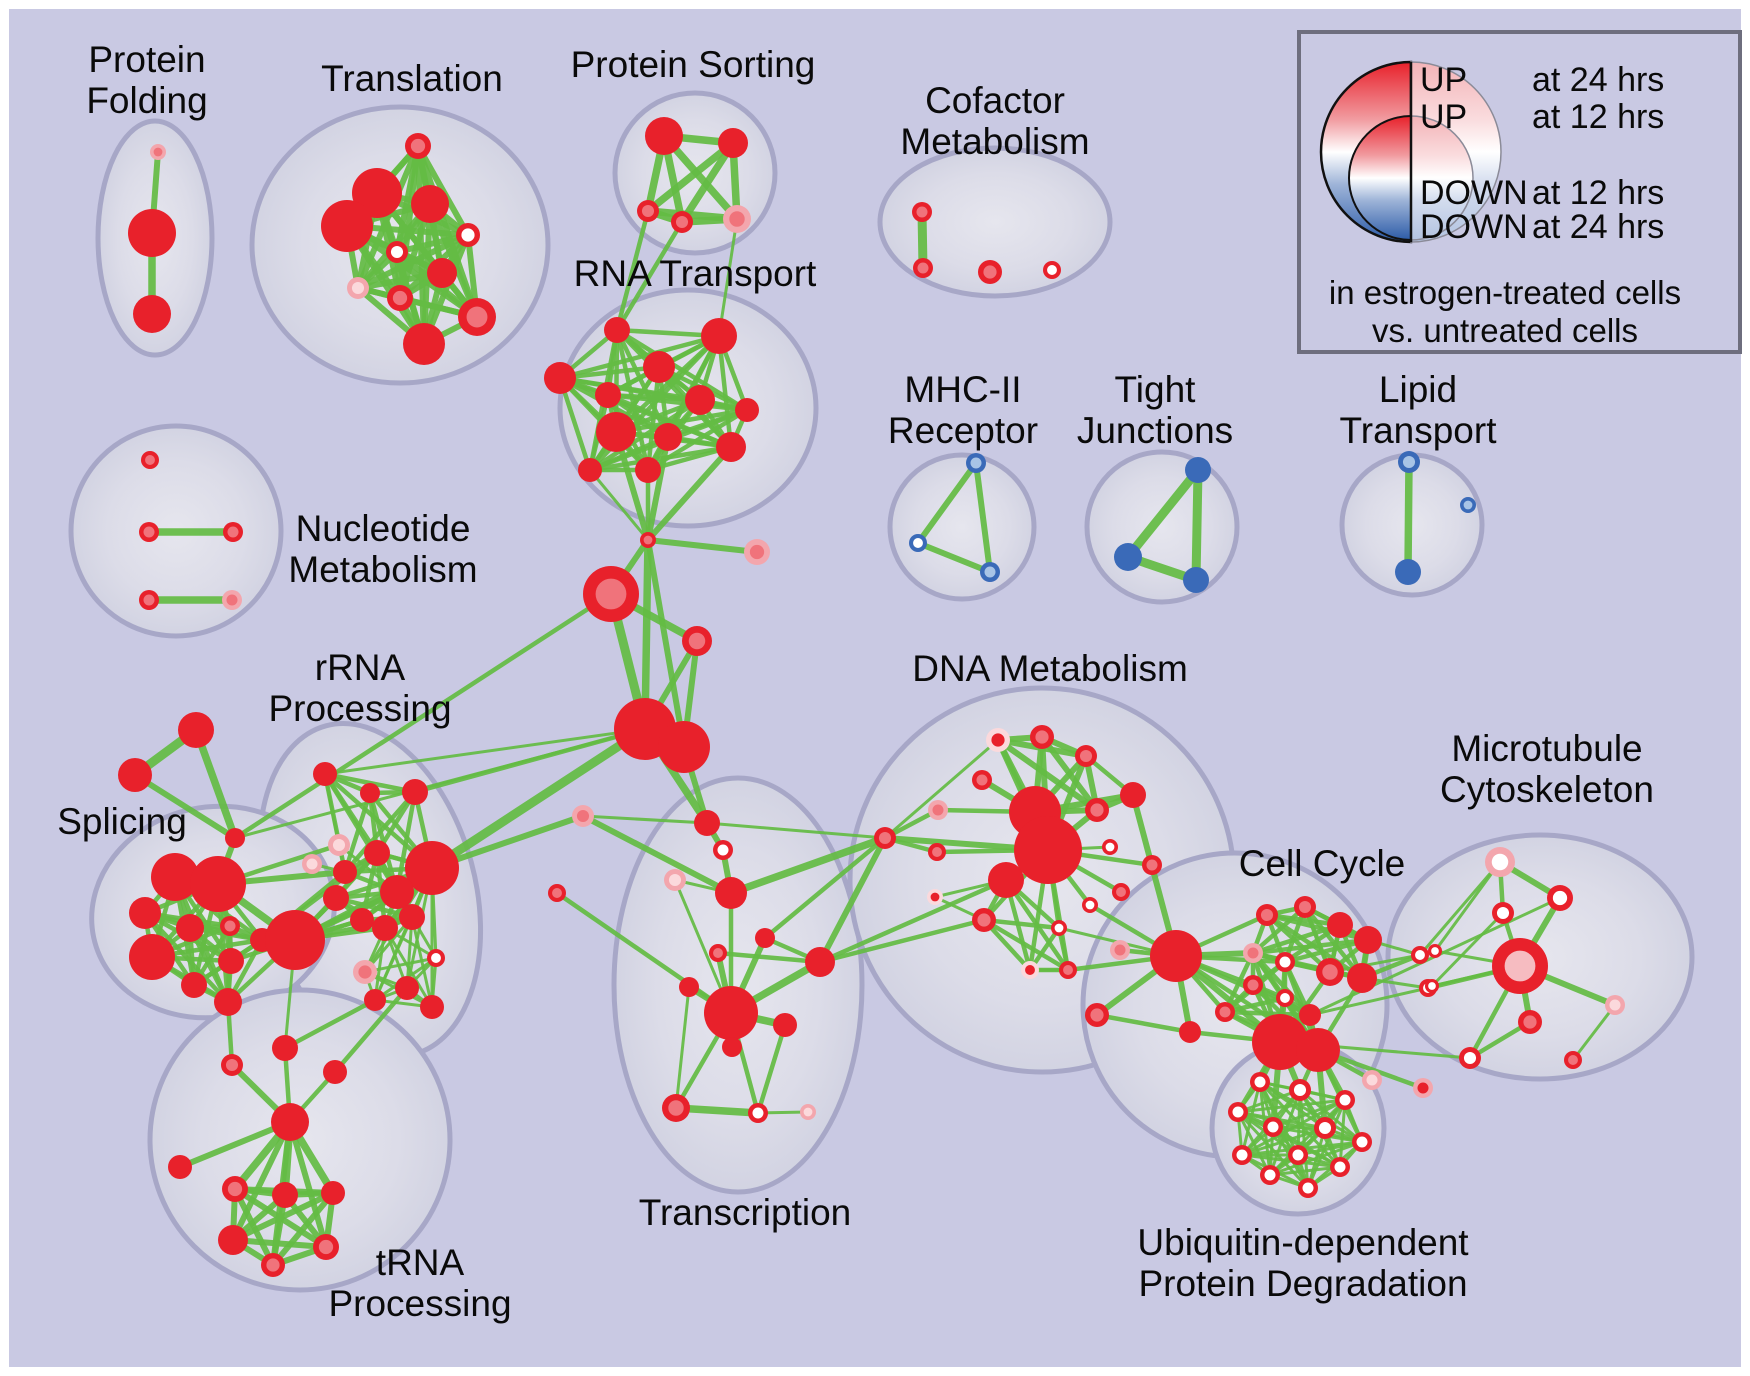 The image size is (1750, 1376). What do you see at coordinates (419, 1303) in the screenshot?
I see `cluster-label-trna-processing-line2: Processing` at bounding box center [419, 1303].